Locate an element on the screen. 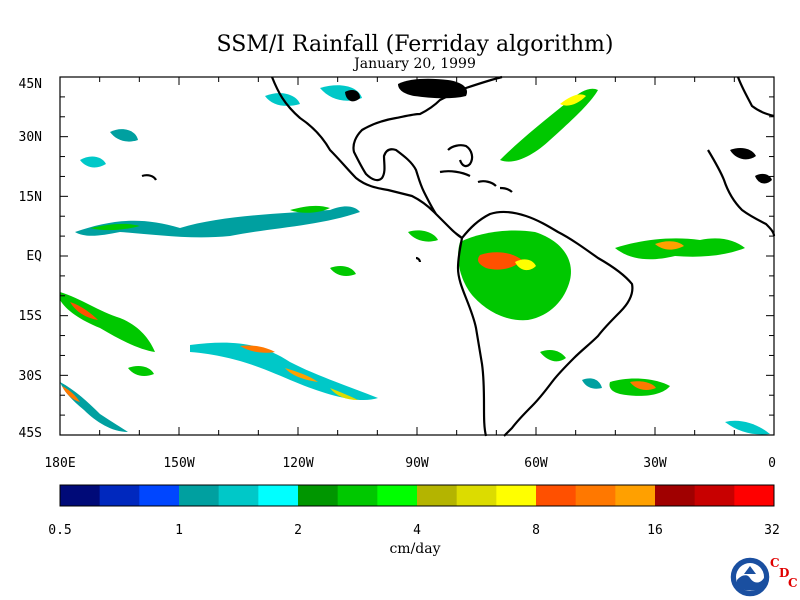 This screenshot has height=600, width=800. map-title: SSM/I Rainfall (Ferriday algorithm) is located at coordinates (415, 44).